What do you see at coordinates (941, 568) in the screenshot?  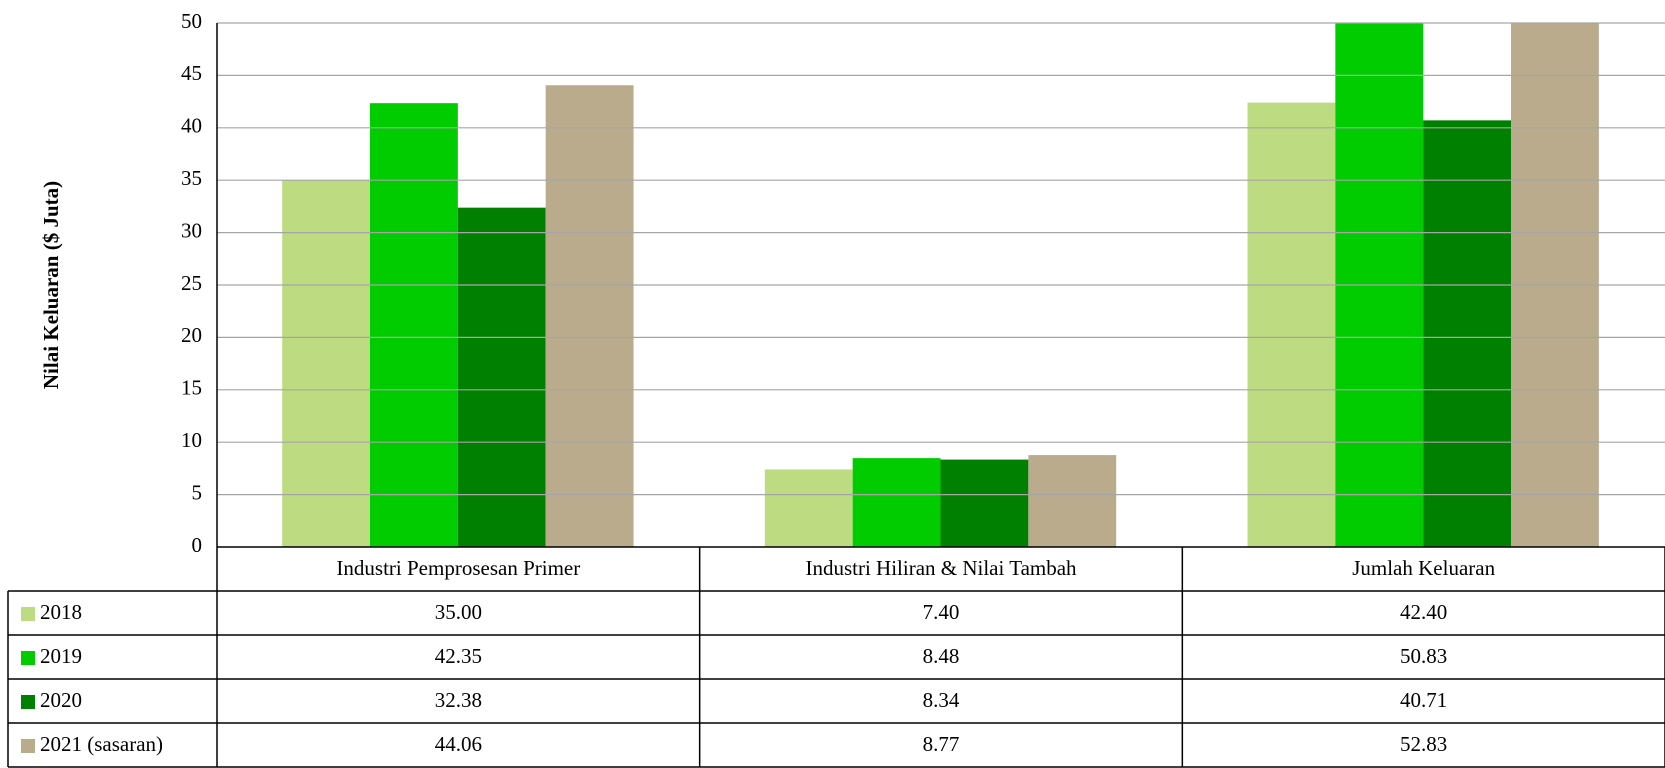 I see `x-tick-label: Industri Hiliran & Nilai Tambah` at bounding box center [941, 568].